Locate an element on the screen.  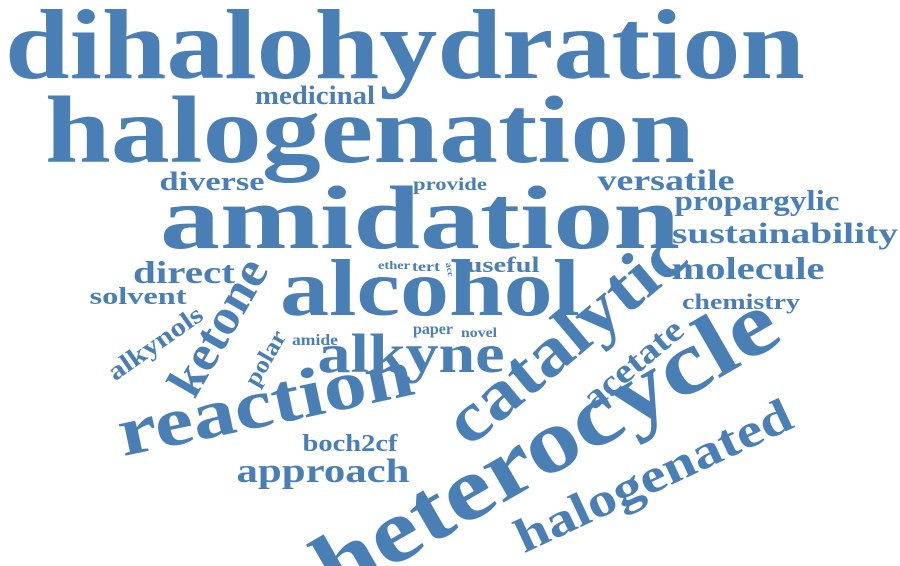
cloud-word: solvent is located at coordinates (138, 297).